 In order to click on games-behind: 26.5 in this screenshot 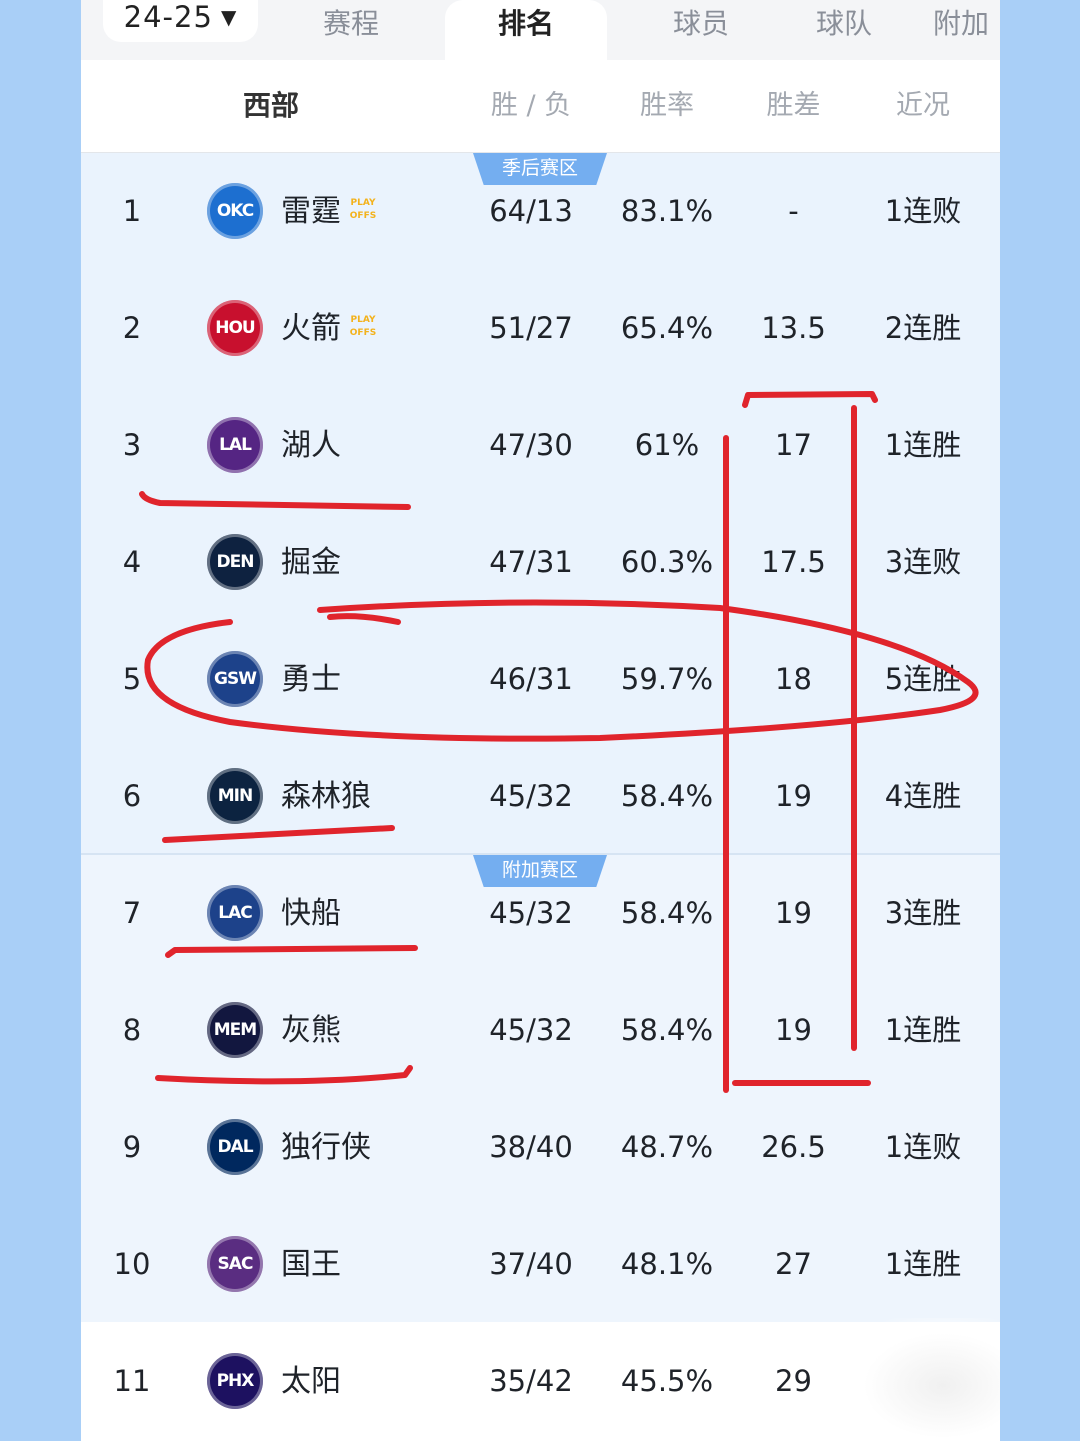, I will do `click(793, 1147)`.